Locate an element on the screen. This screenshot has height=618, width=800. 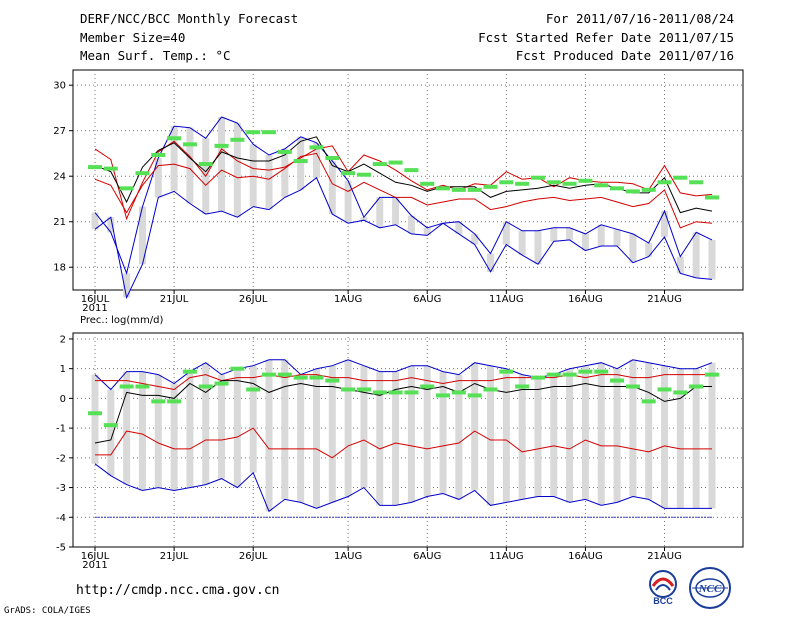
forecast-period: For 2011/07/16-2011/08/24 is located at coordinates (639, 18).